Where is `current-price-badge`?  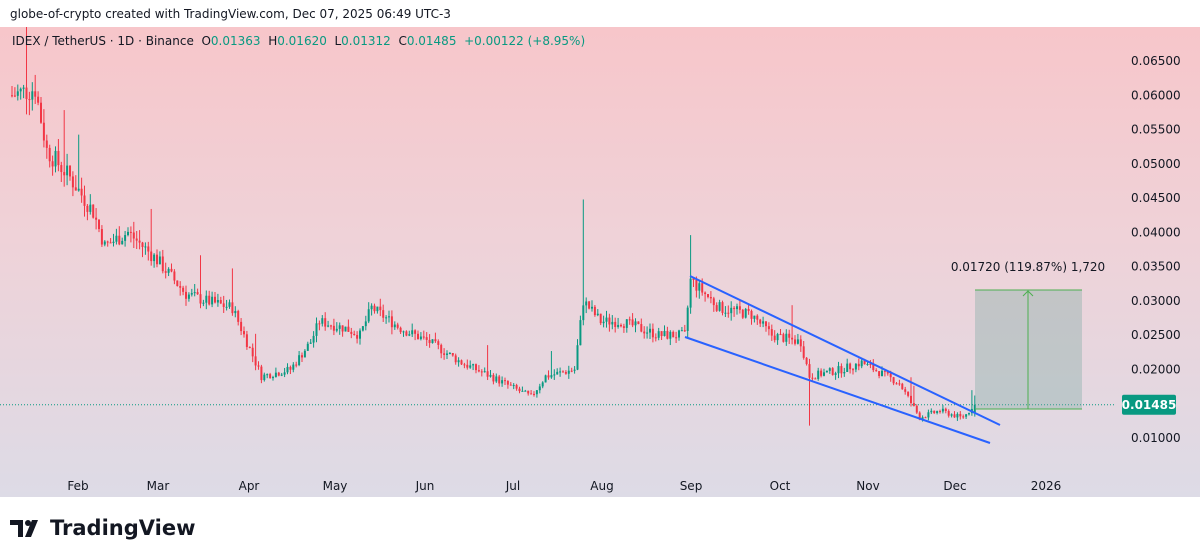 current-price-badge is located at coordinates (1149, 404).